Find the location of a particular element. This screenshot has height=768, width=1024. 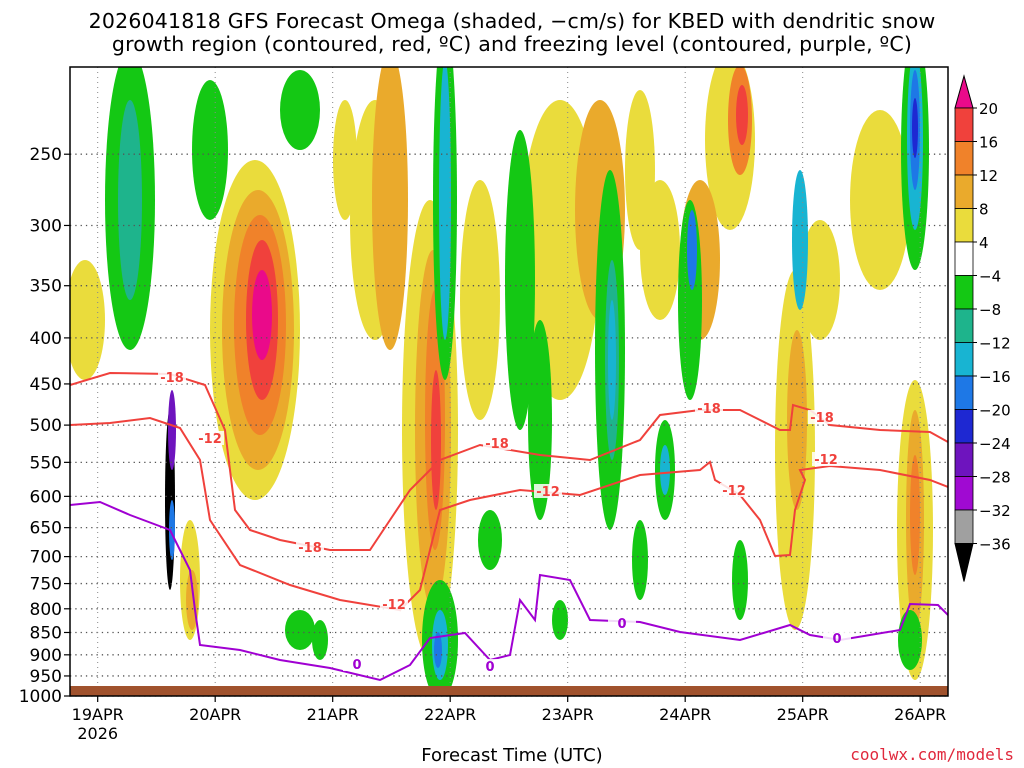

x-tick-label: 24APR is located at coordinates (685, 714).